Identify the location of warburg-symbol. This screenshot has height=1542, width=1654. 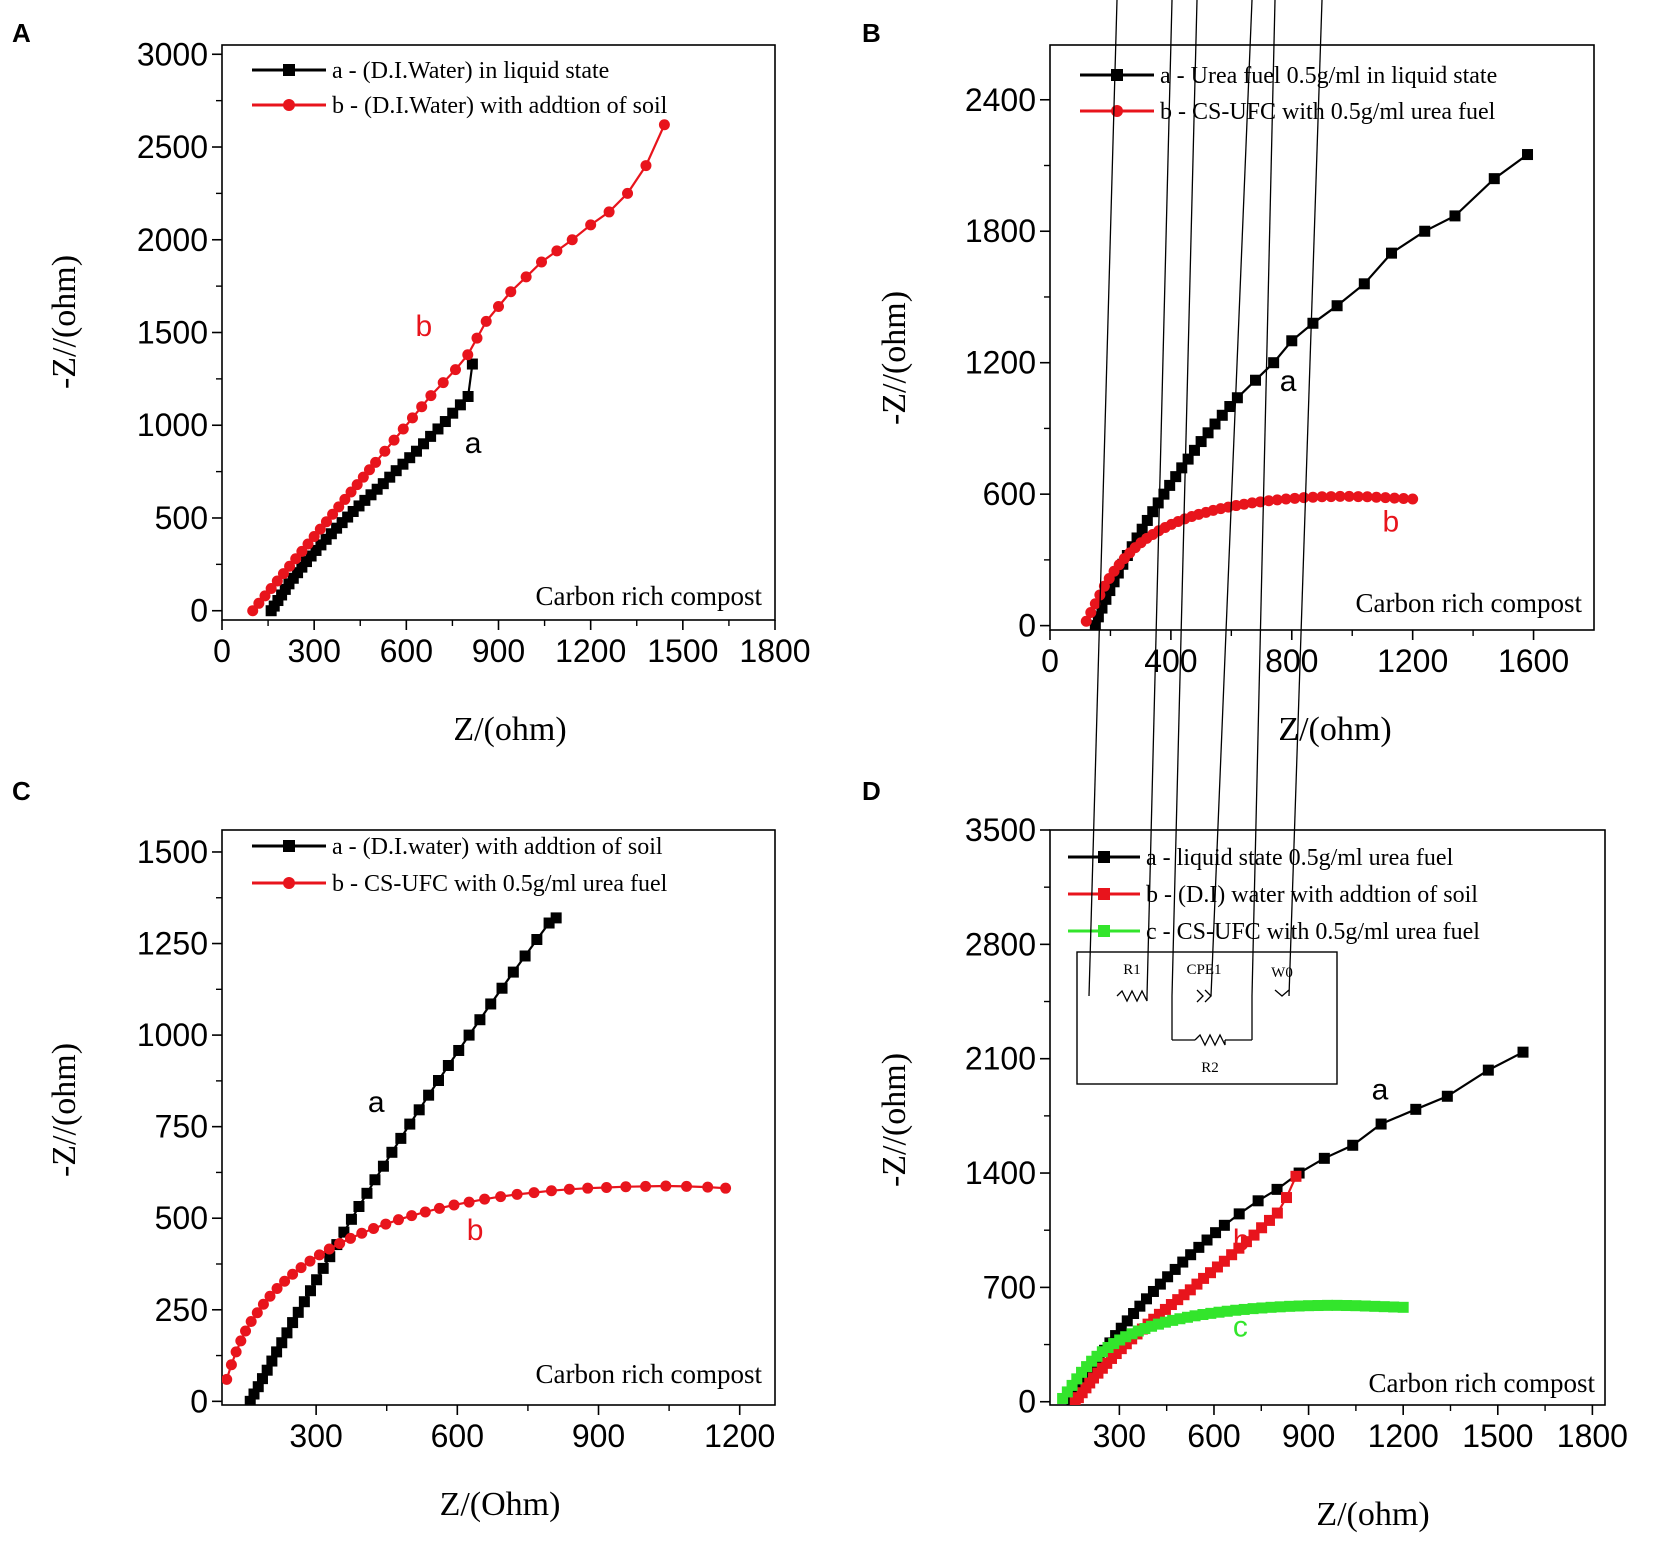
(1282, 993).